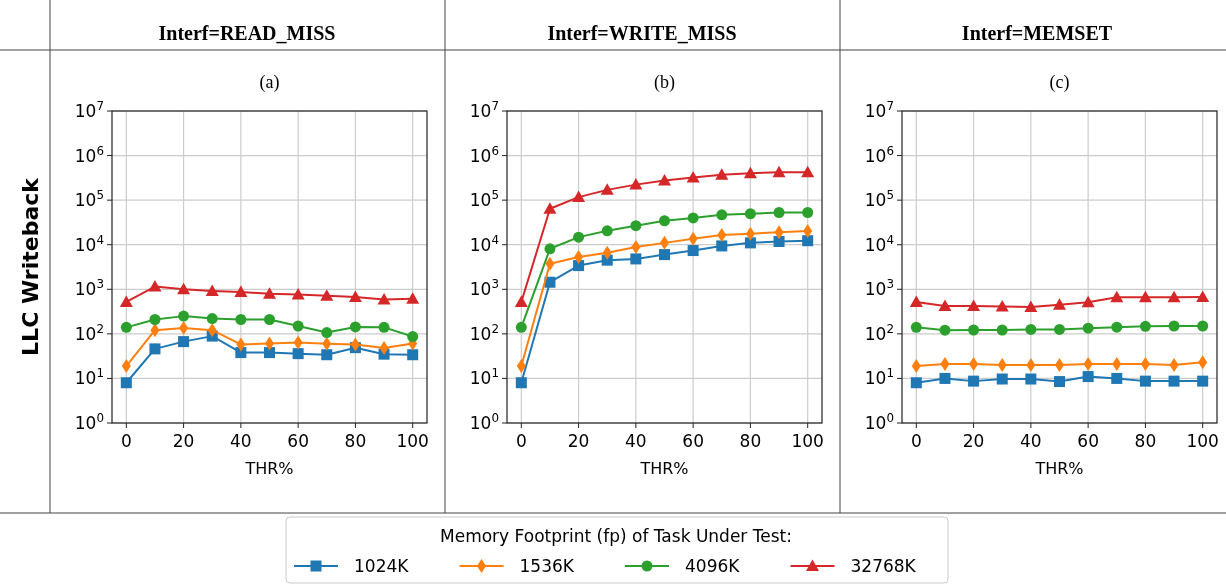 This screenshot has height=585, width=1226. What do you see at coordinates (883, 566) in the screenshot?
I see `legend-label: 32768K` at bounding box center [883, 566].